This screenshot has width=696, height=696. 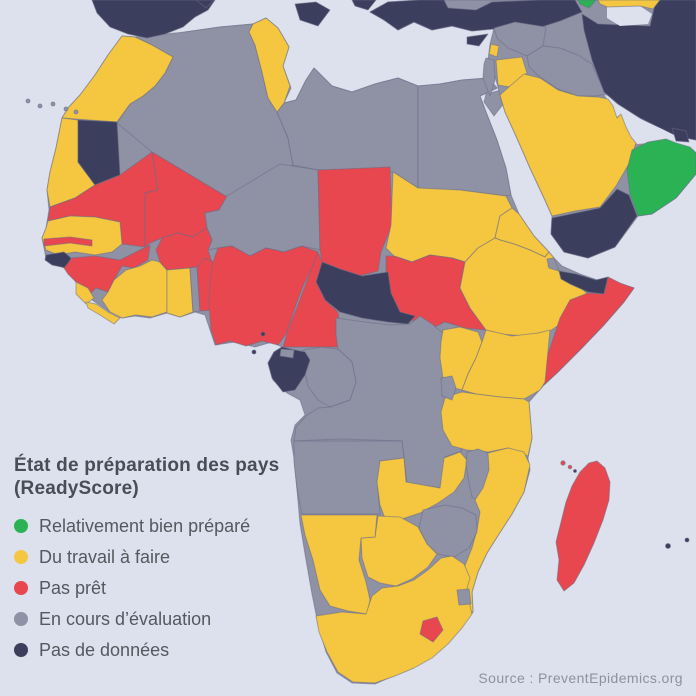 I want to click on country-kenya, so click(x=506, y=364).